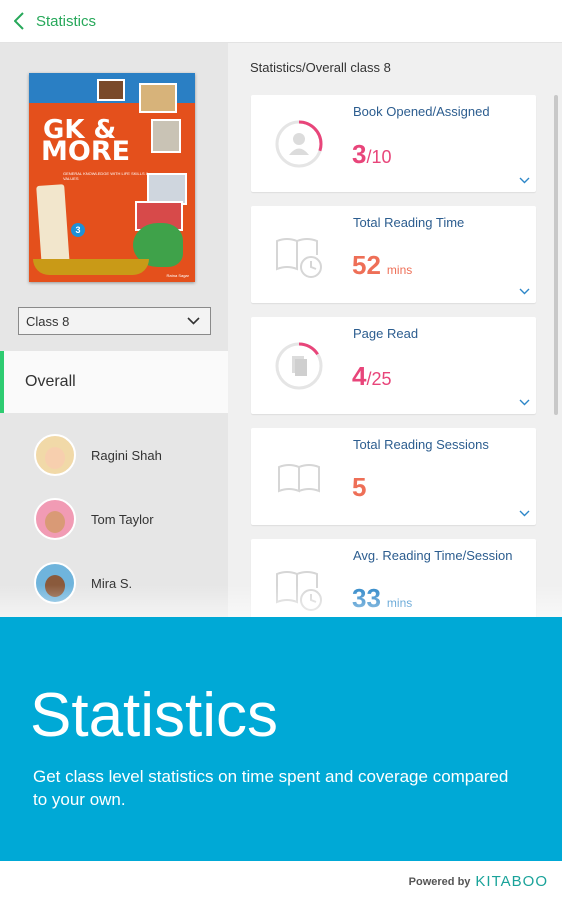 The width and height of the screenshot is (562, 900). I want to click on footer: Powered by KITABOO, so click(281, 880).